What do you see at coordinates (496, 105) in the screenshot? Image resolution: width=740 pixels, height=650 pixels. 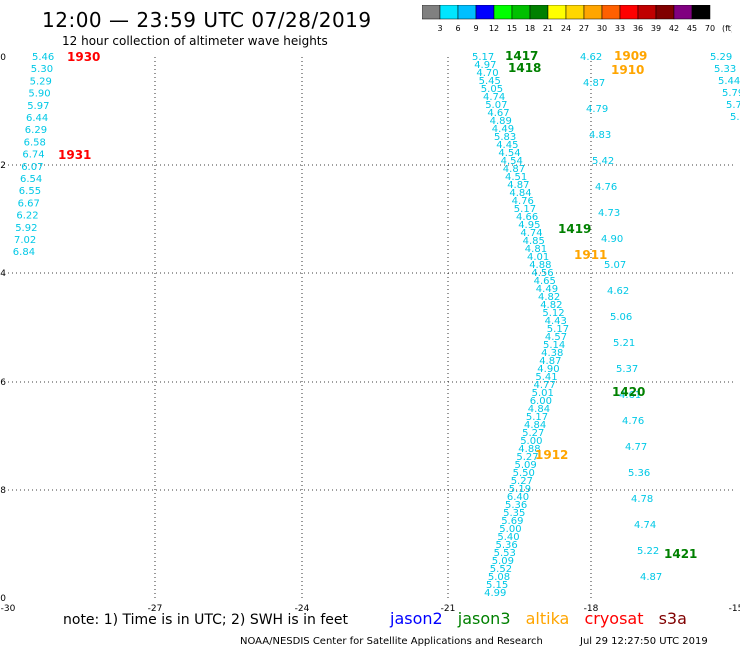 I see `wave-height-label: 5.07` at bounding box center [496, 105].